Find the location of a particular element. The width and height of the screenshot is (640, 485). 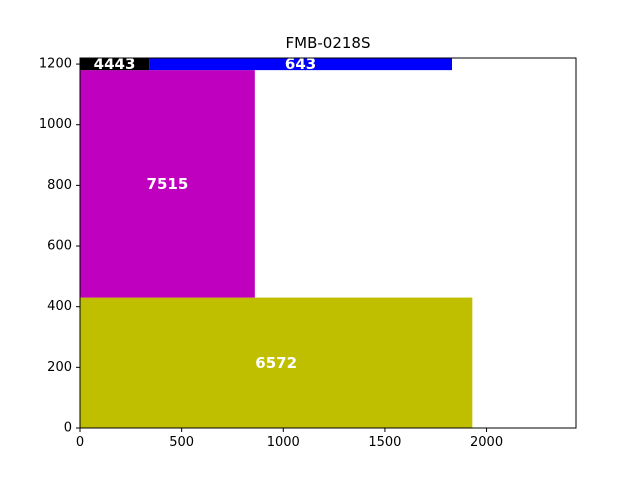

x-tick-label: 2000 is located at coordinates (486, 442).